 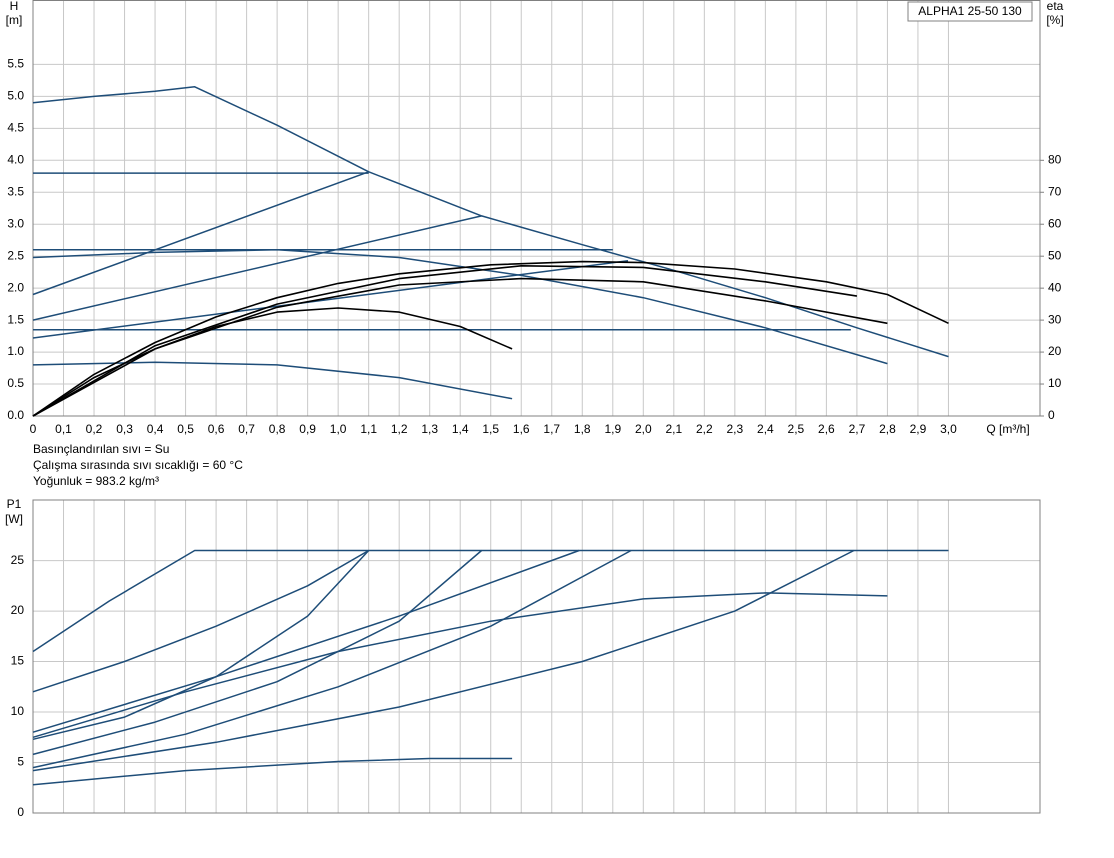 What do you see at coordinates (826, 429) in the screenshot?
I see `x-tick-label: 2,6` at bounding box center [826, 429].